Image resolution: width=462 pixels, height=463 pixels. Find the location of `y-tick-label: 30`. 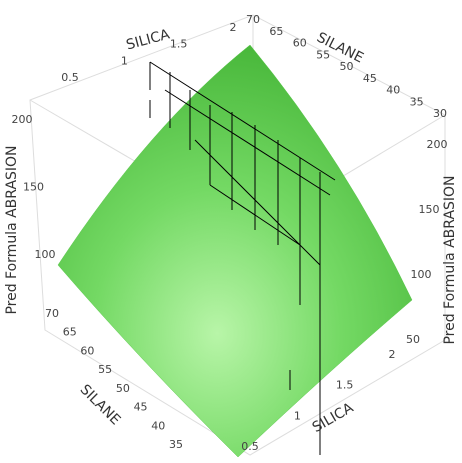

y-tick-label: 30 is located at coordinates (440, 113).